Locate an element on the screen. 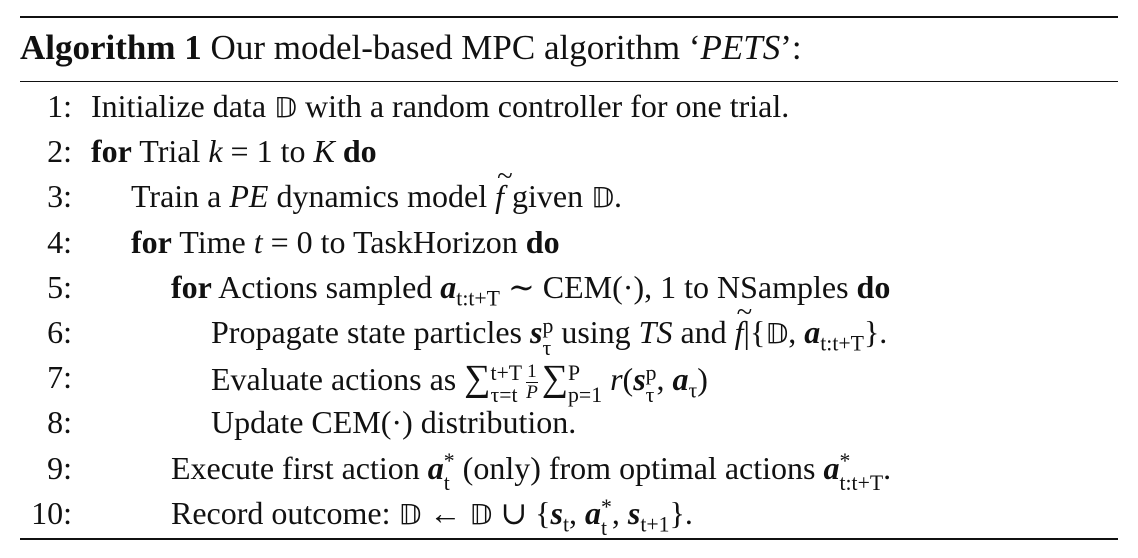 This screenshot has width=1138, height=558. line-text: Trial is located at coordinates (170, 151).